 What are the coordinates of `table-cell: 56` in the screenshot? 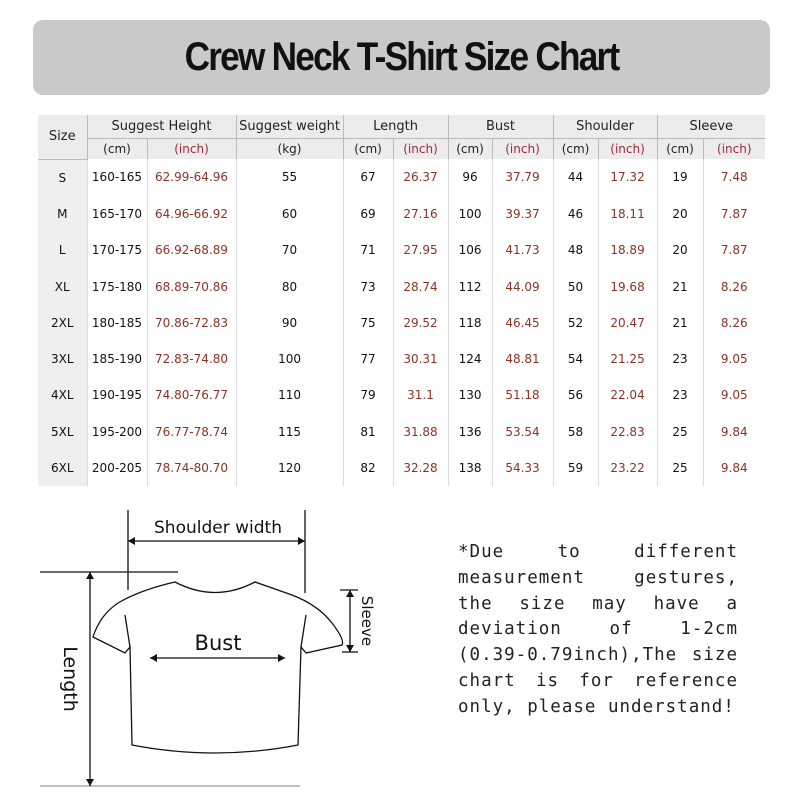 It's located at (575, 395).